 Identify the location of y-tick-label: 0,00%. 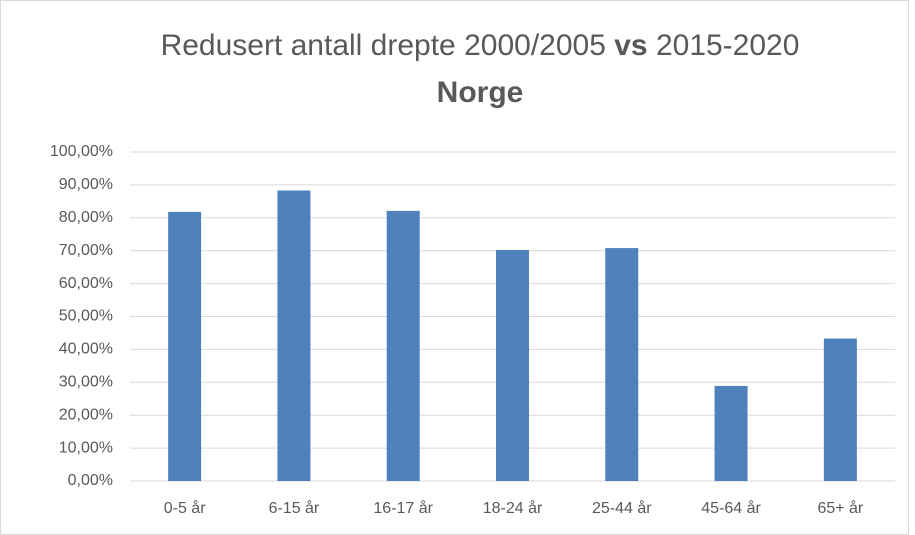
(90, 480).